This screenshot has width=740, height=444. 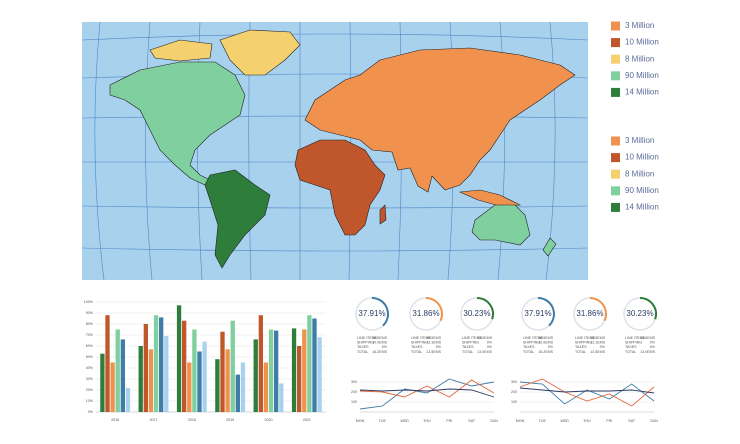 I want to click on detail-value: 13.5EMS, so click(x=433, y=352).